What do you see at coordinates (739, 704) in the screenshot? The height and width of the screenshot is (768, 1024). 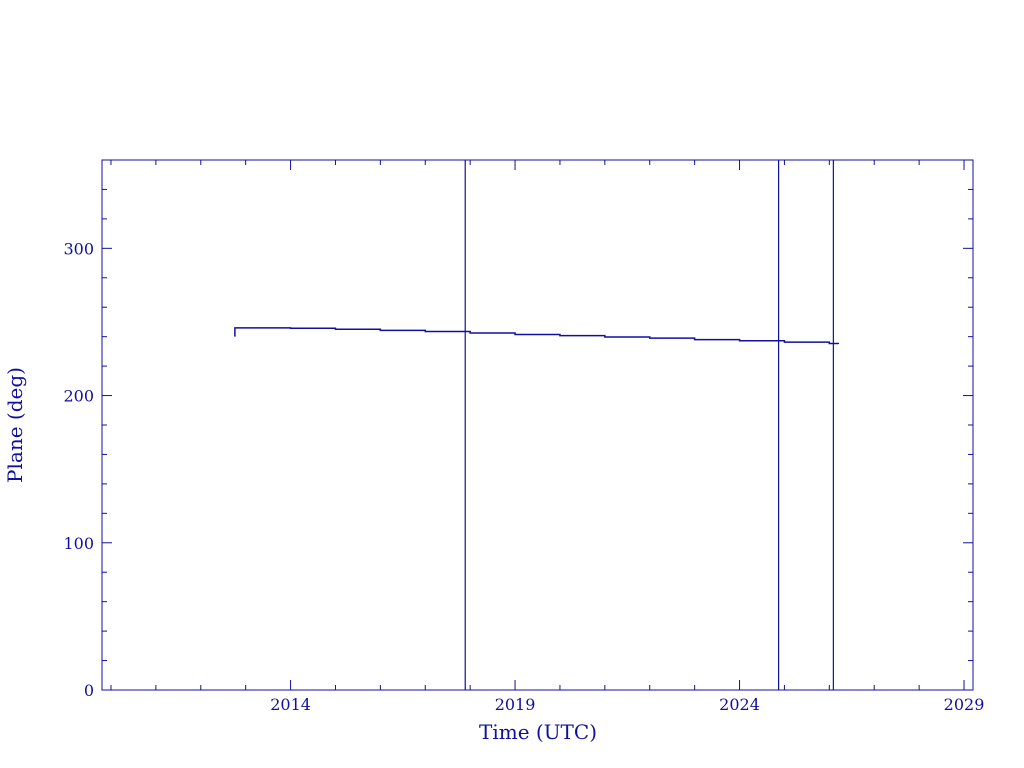 I see `x-tick-label: 2024` at bounding box center [739, 704].